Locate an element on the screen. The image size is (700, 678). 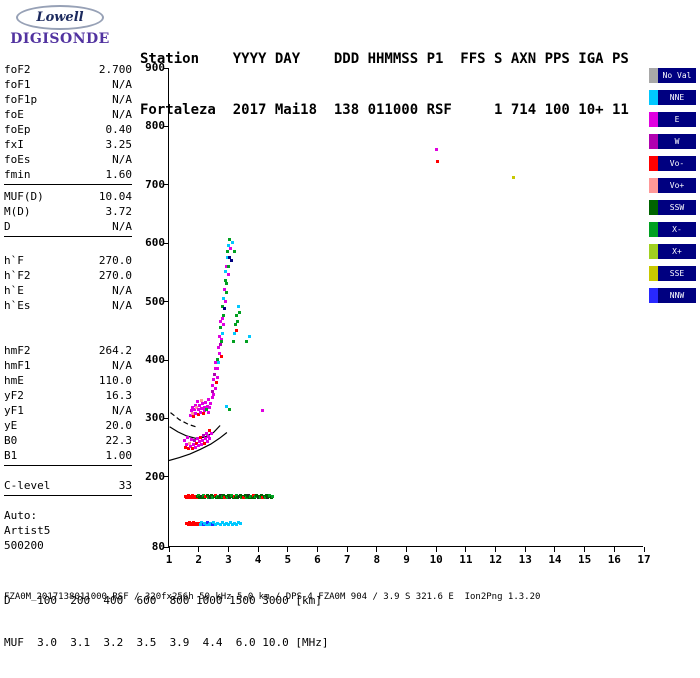
parameter-group: C-level 33 is located at coordinates (68, 485).